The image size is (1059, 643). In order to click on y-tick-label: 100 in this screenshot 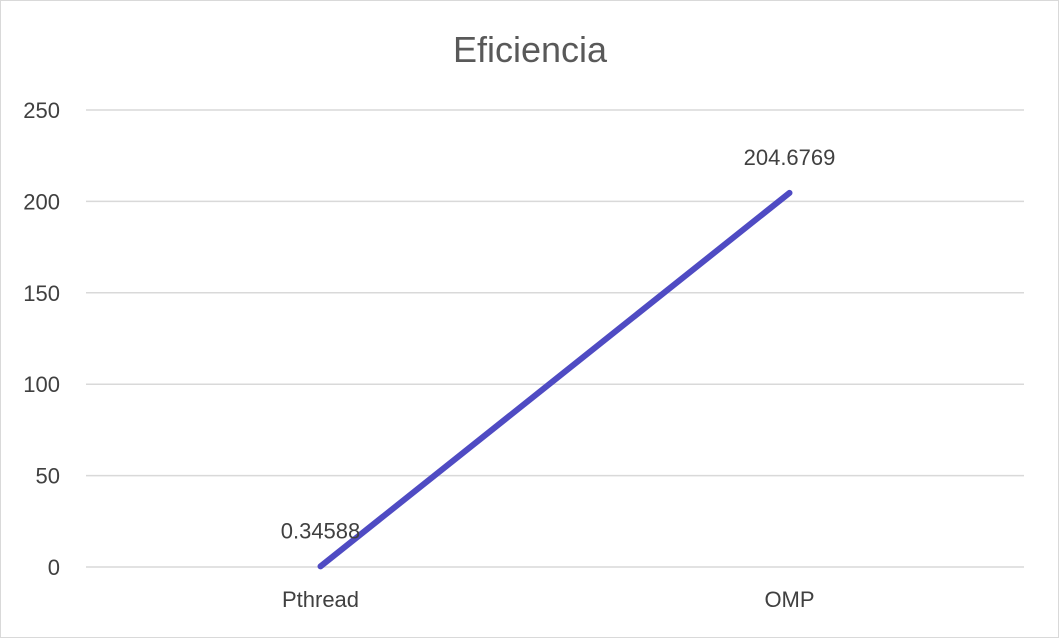, I will do `click(41, 384)`.